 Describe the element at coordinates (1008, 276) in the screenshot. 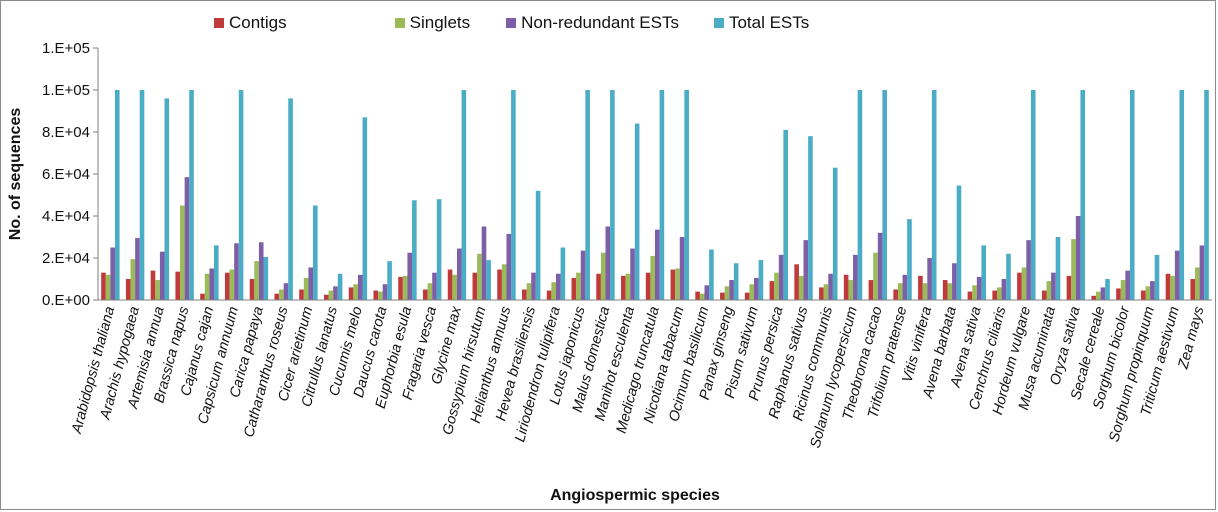

I see `bar-total-ests-cenchrus-ciliaris` at that location.